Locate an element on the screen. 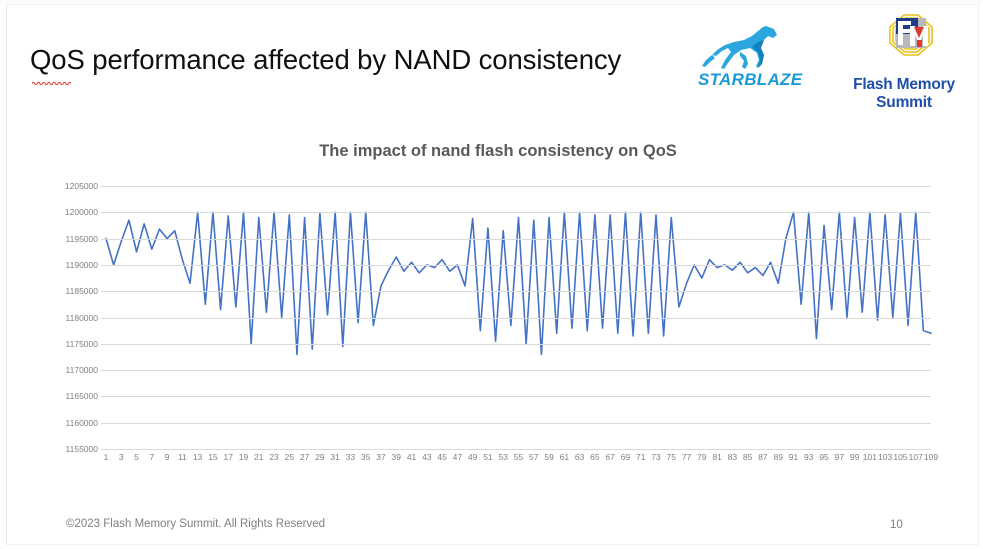  x-axis-label: 91 is located at coordinates (793, 457).